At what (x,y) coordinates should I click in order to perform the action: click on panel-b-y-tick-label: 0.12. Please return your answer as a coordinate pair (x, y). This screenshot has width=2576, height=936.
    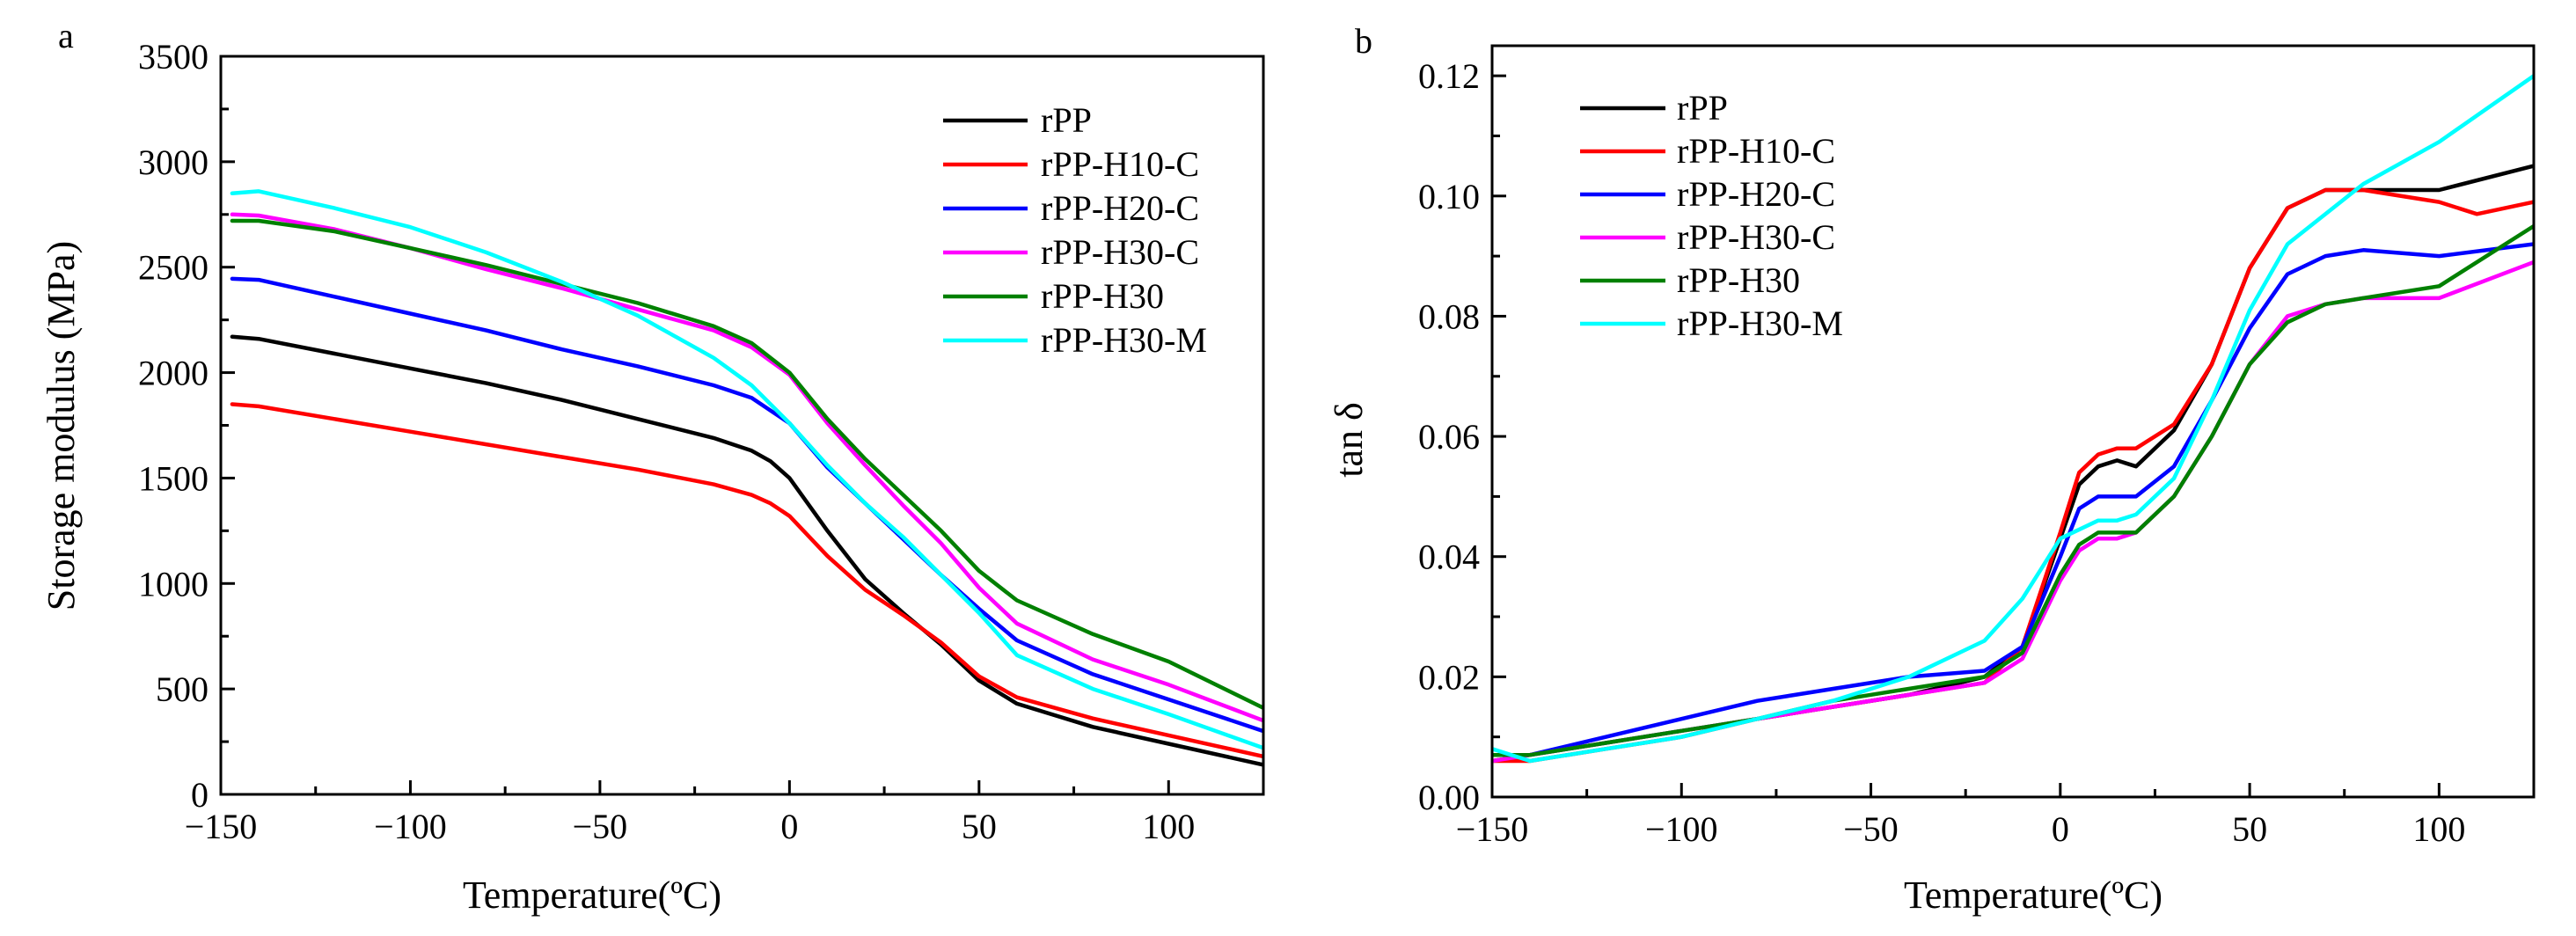
    Looking at the image, I should click on (1449, 76).